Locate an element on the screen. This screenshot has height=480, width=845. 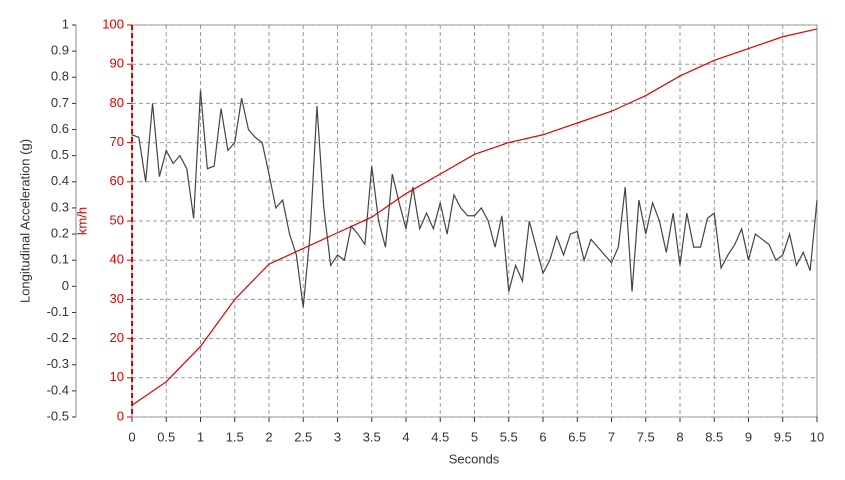
x-tick-label: 4 is located at coordinates (405, 436).